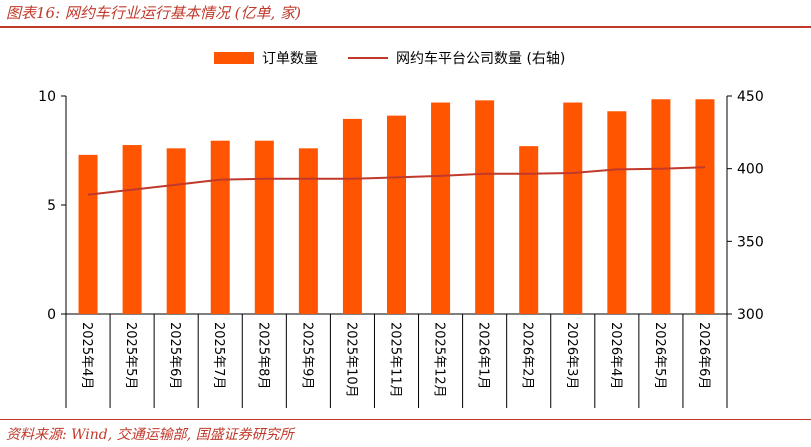  I want to click on y-right-tick-label: 400, so click(750, 170).